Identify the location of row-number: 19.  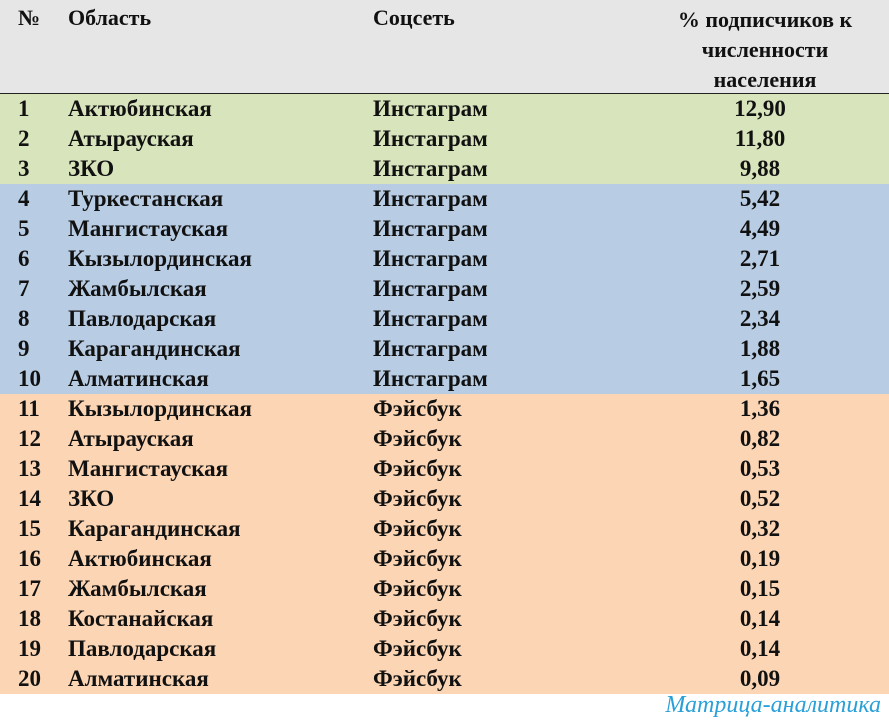
(29, 648).